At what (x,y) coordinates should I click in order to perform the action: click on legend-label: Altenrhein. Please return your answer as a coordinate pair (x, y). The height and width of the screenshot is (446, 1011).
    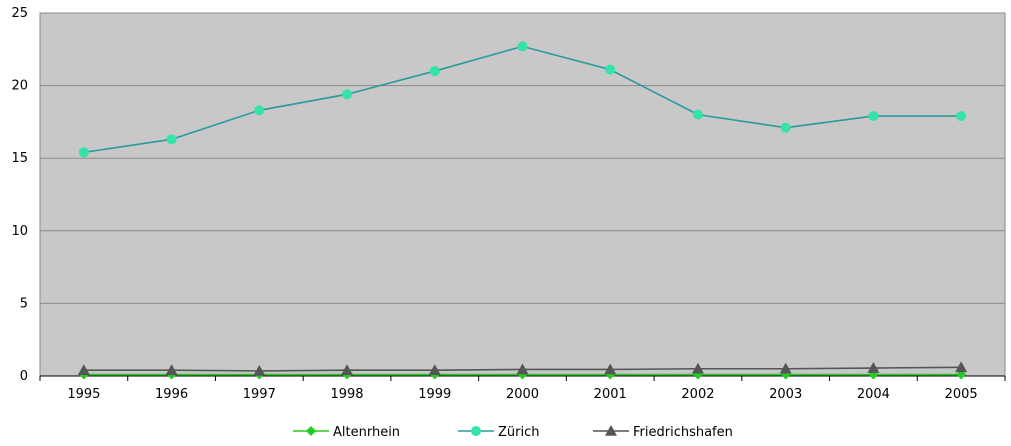
    Looking at the image, I should click on (366, 432).